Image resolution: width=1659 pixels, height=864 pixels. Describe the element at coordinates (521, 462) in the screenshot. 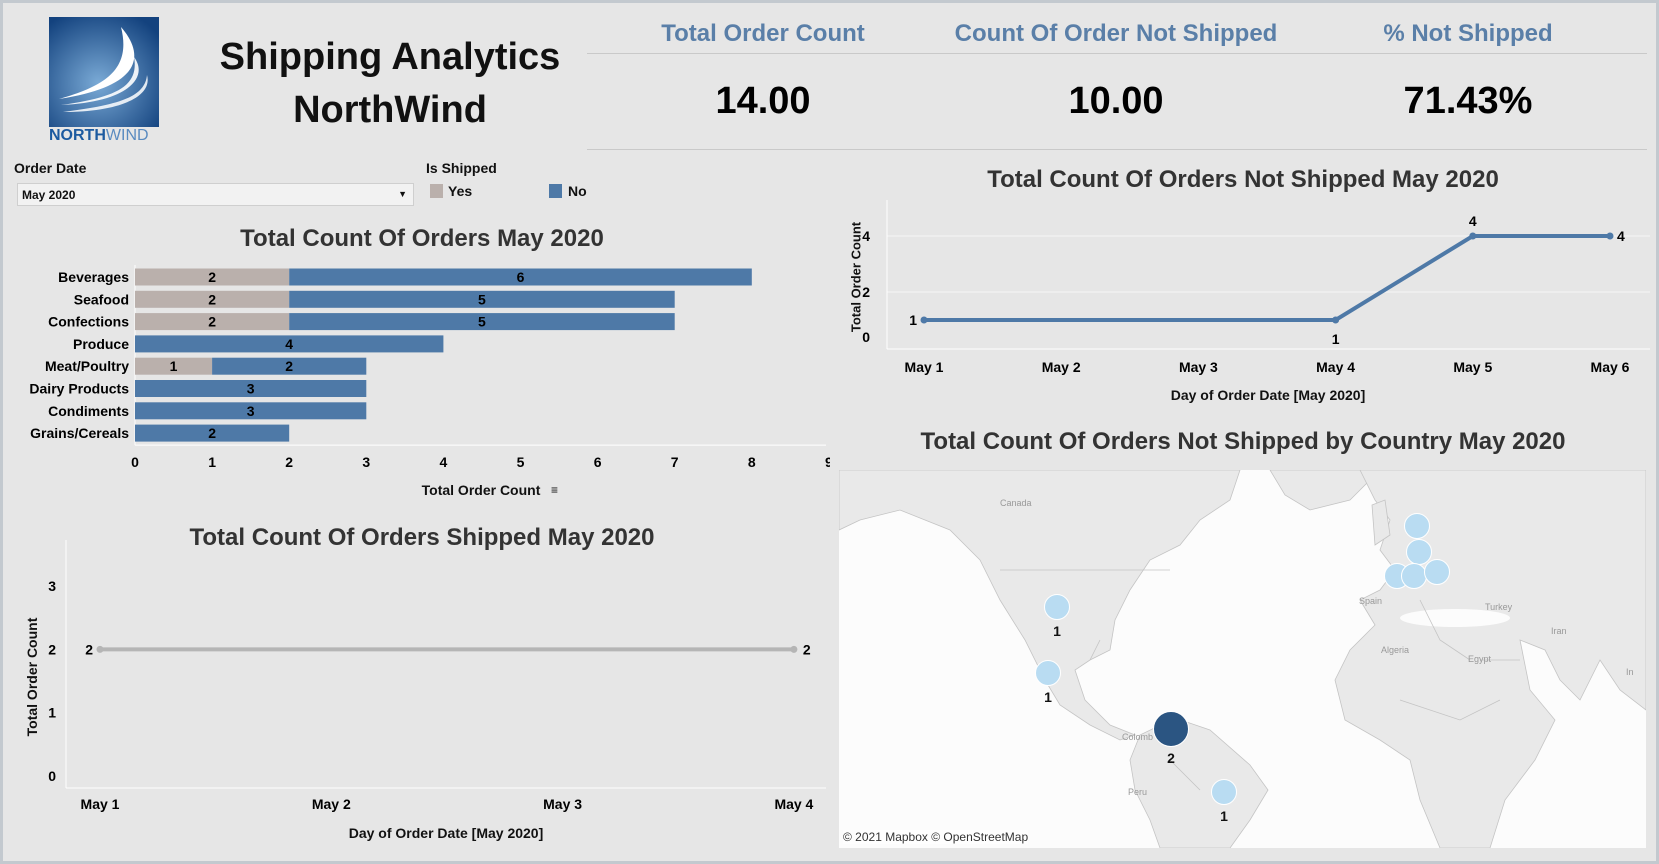

I see `bar-x-tick-label: 5` at that location.